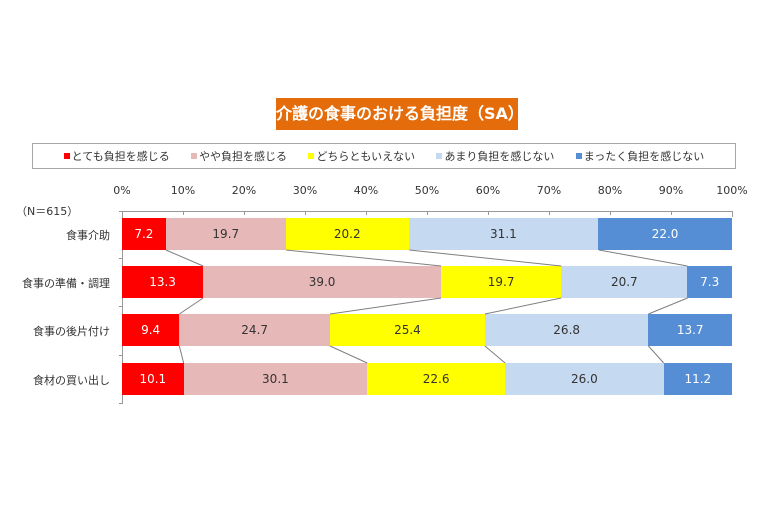 Image resolution: width=760 pixels, height=507 pixels. I want to click on stacked-bar: 7.2 19.7 20.2 31.1 22.0, so click(427, 234).